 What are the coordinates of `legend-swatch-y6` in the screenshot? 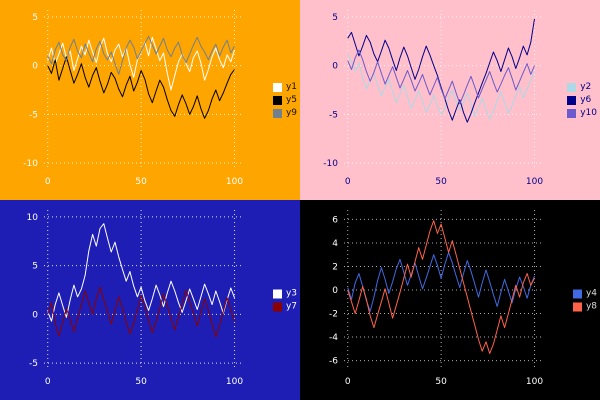 It's located at (572, 100).